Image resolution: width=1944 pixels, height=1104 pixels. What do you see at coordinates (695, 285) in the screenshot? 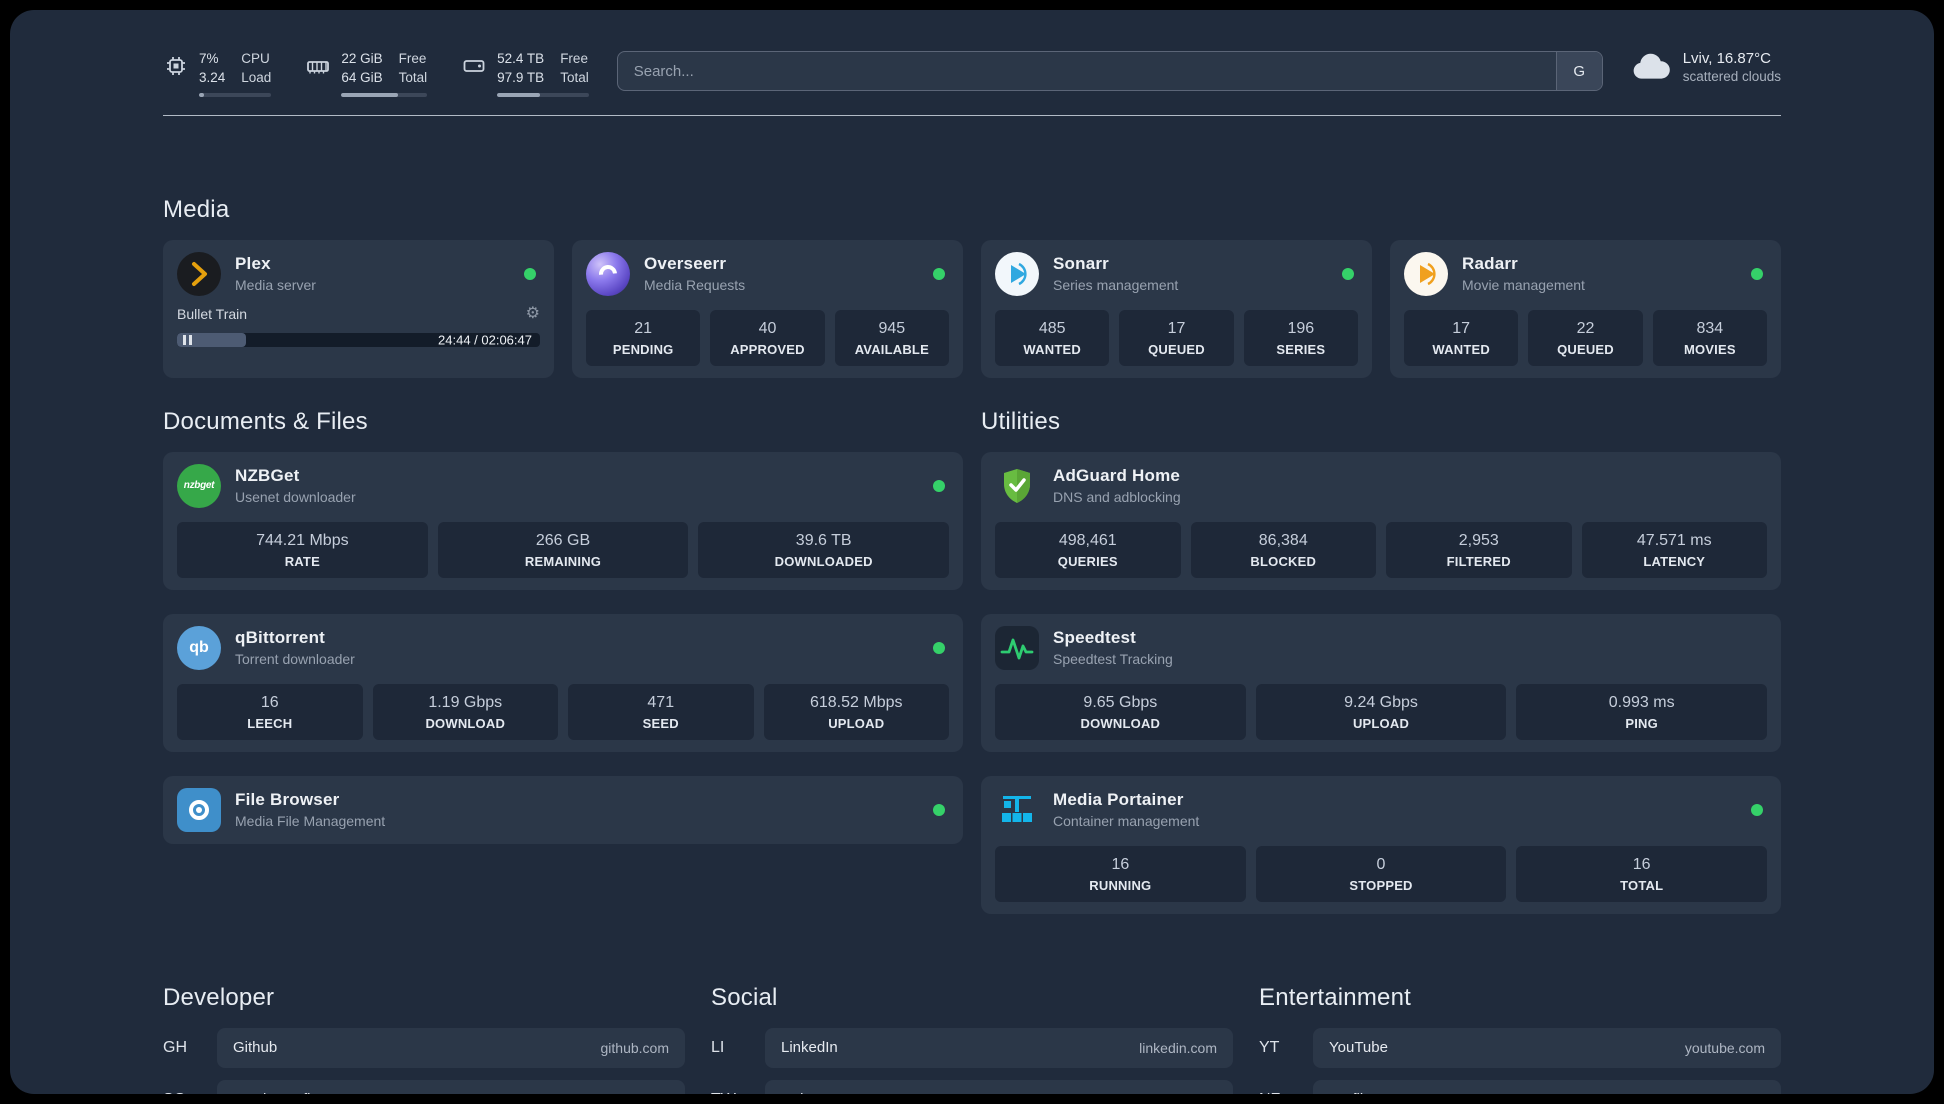
I see `service-description: Media Requests` at bounding box center [695, 285].